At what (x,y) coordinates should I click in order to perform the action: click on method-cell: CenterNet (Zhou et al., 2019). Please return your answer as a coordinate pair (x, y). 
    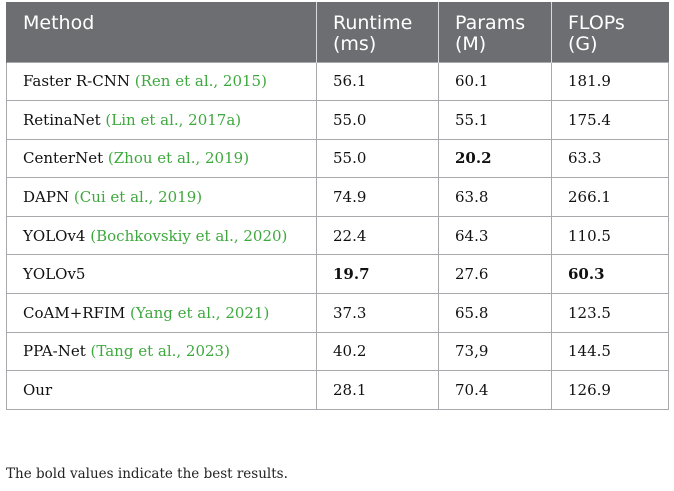
    Looking at the image, I should click on (161, 158).